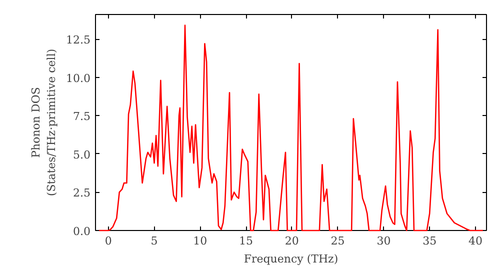  I want to click on y-tick-label: 0.0, so click(82, 231).